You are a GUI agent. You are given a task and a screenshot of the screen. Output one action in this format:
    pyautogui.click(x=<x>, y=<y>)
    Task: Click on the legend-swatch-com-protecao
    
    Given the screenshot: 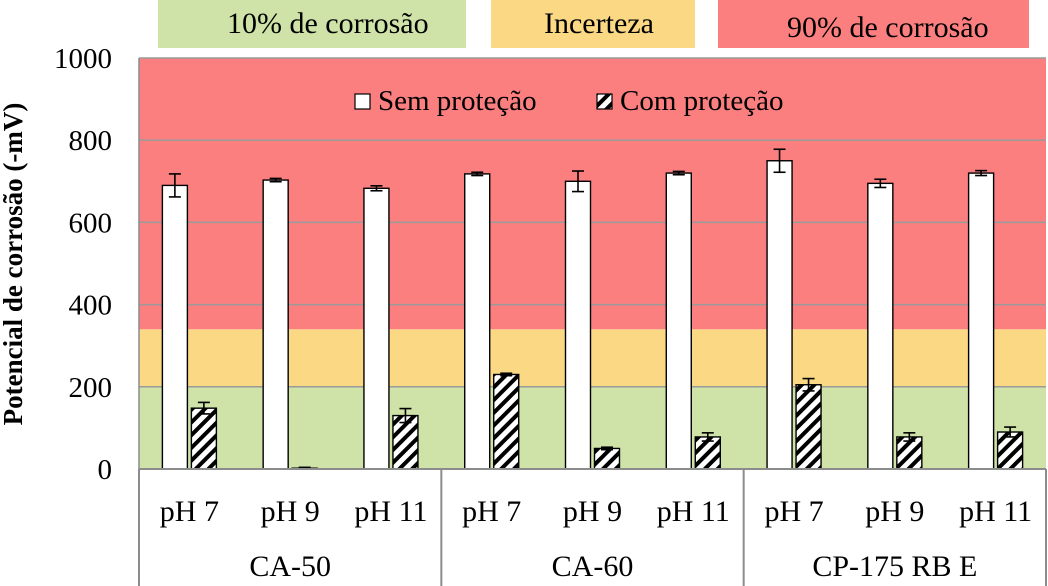 What is the action you would take?
    pyautogui.click(x=604, y=101)
    